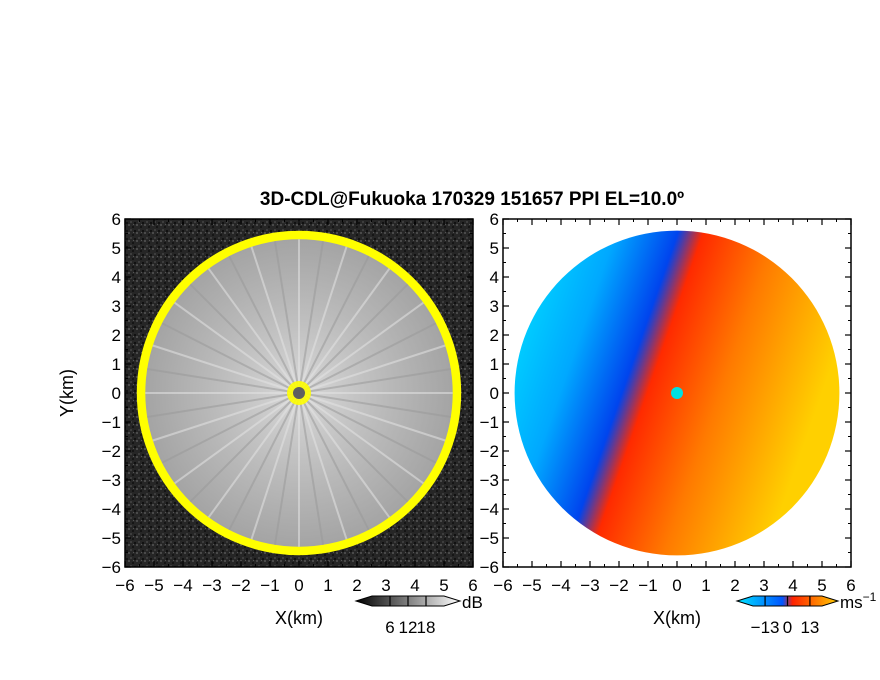  I want to click on x-axis-label-left: X(km), so click(299, 618).